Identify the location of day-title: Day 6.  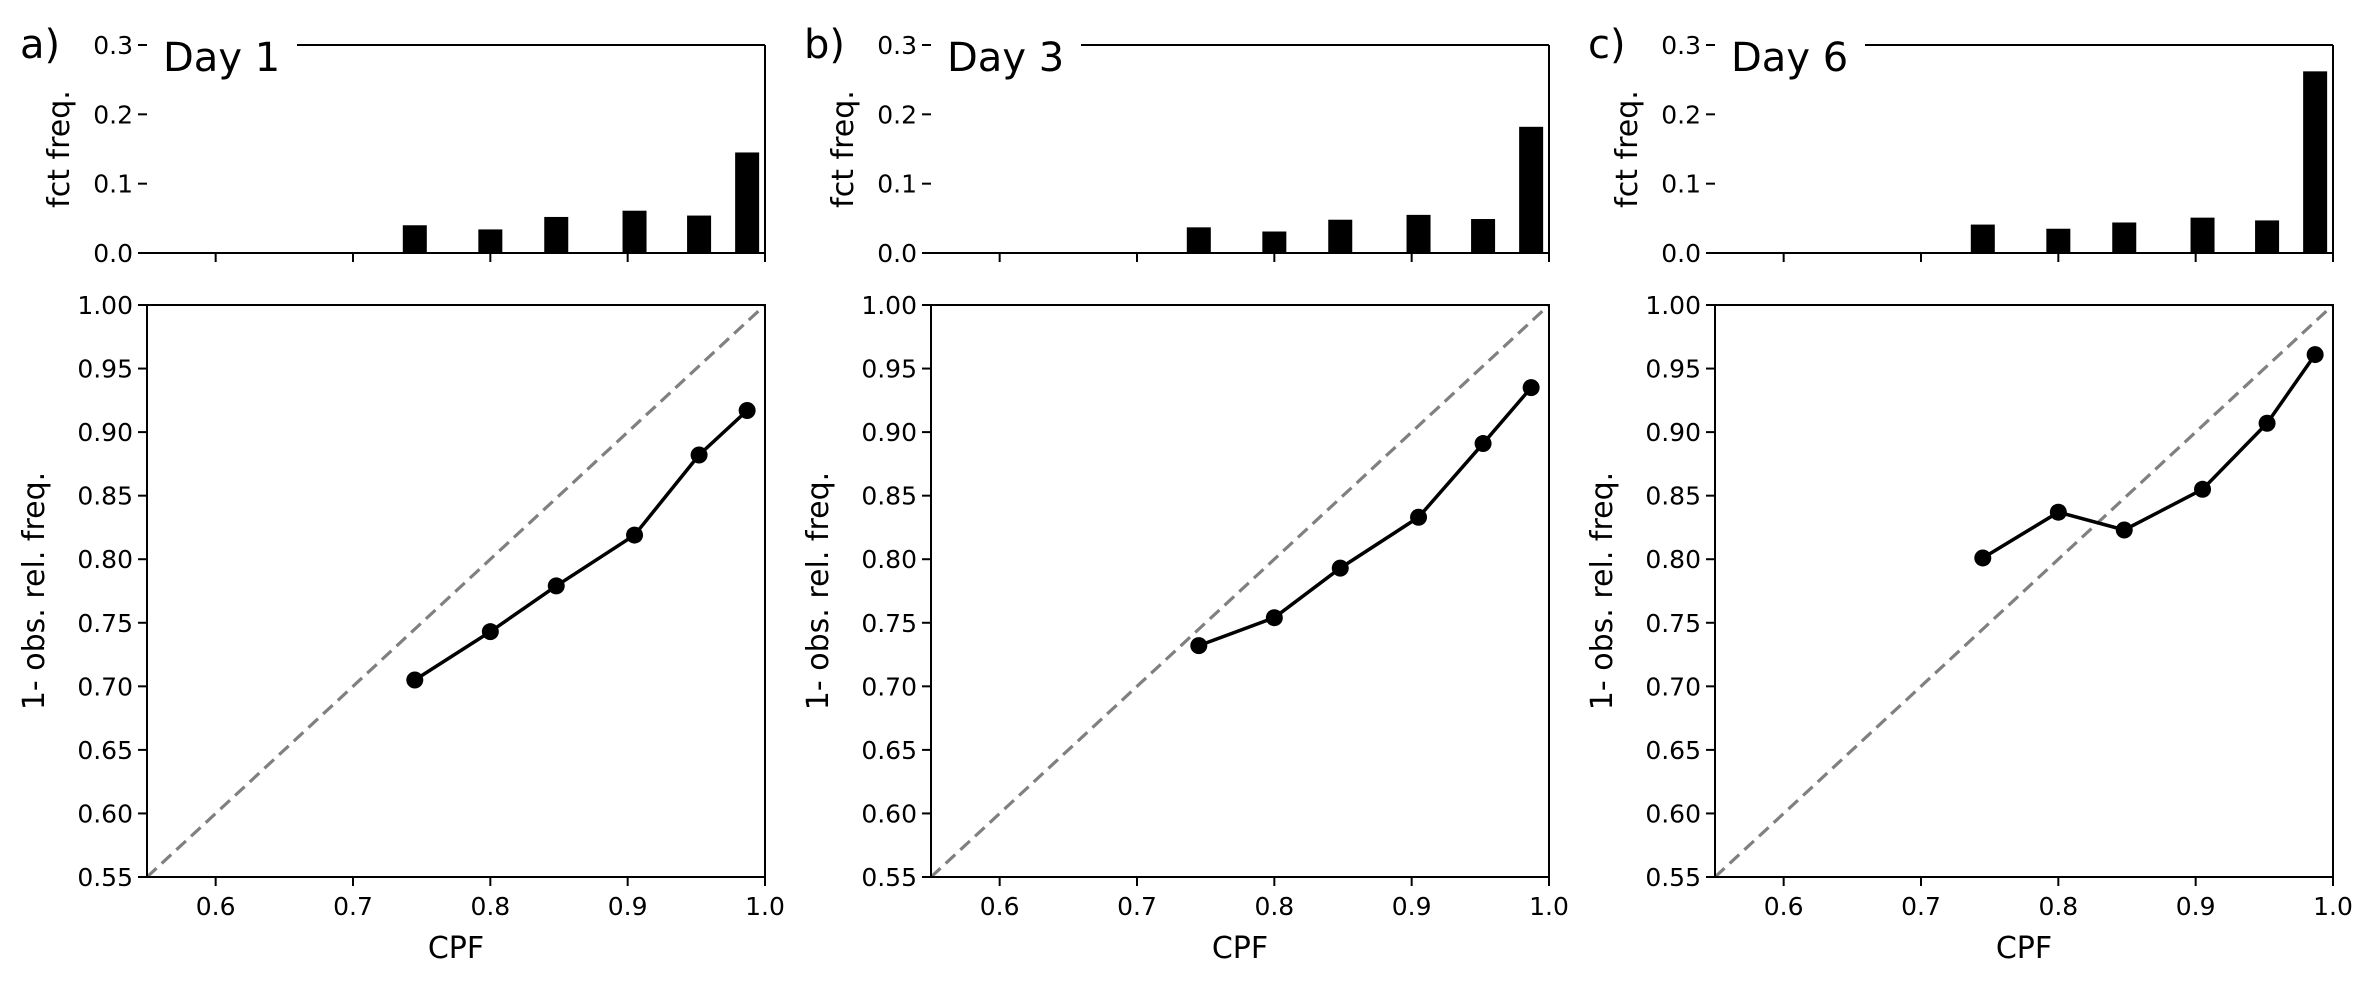
(1789, 58).